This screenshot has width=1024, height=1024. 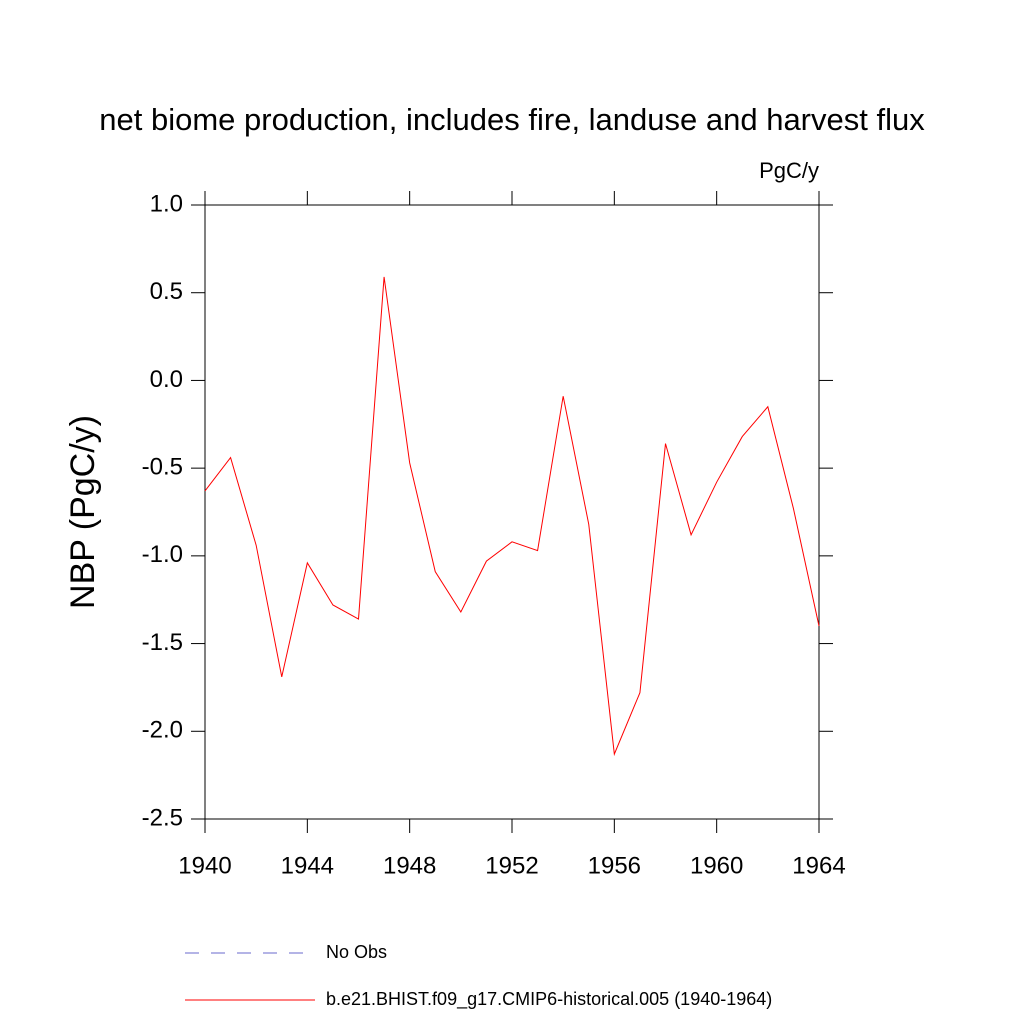 I want to click on x-tick-label: 1940, so click(x=204, y=865).